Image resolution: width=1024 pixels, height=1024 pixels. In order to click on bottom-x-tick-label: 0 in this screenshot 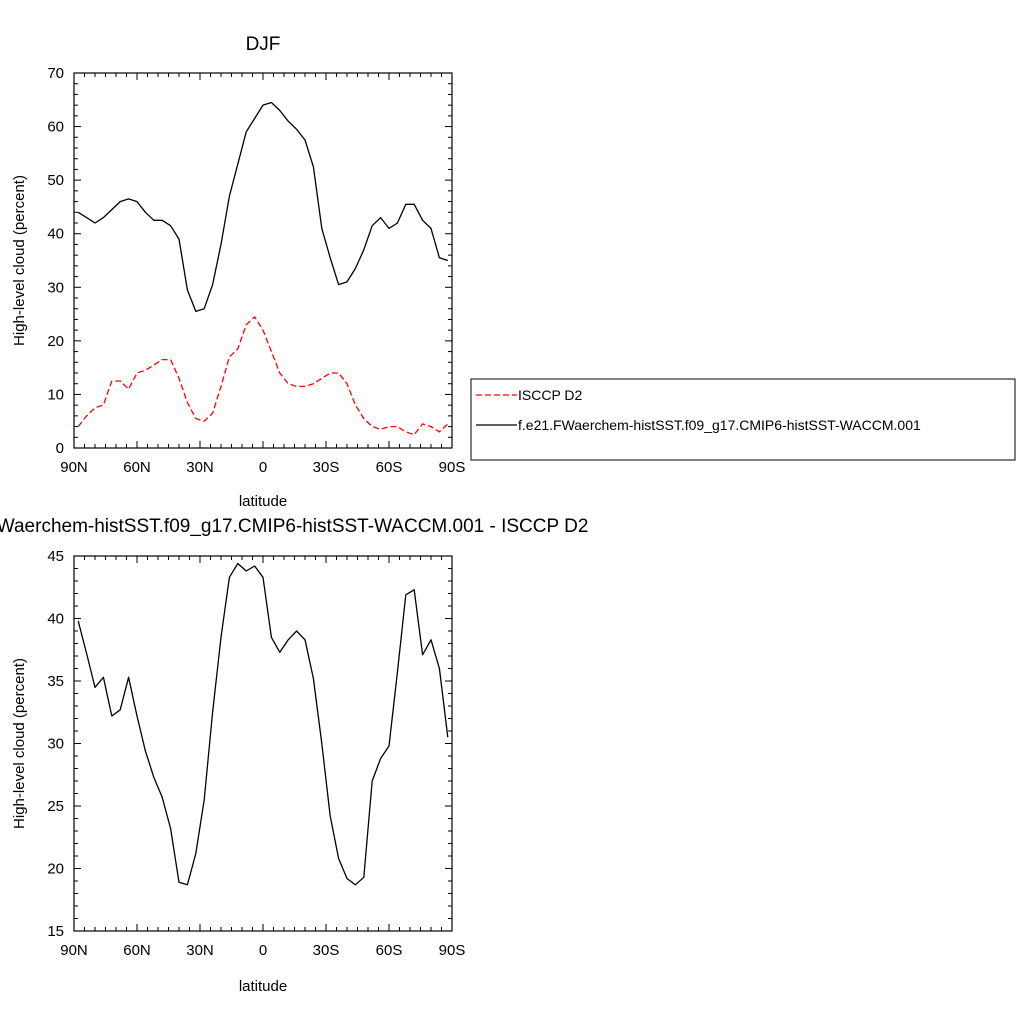, I will do `click(263, 950)`.